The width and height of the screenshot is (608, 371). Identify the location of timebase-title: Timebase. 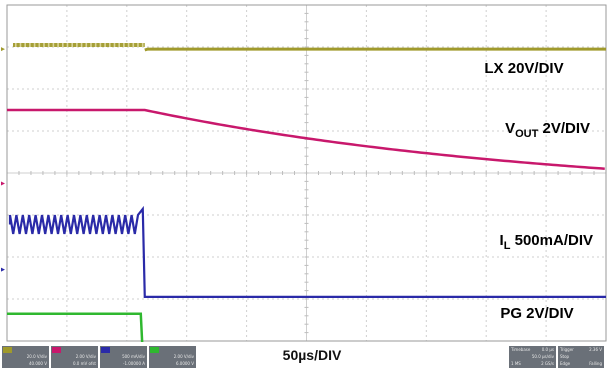
(520, 349).